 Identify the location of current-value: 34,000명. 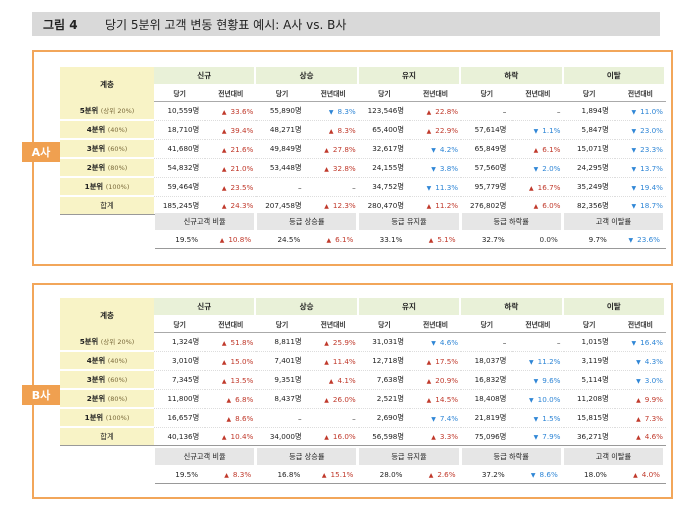
(282, 437).